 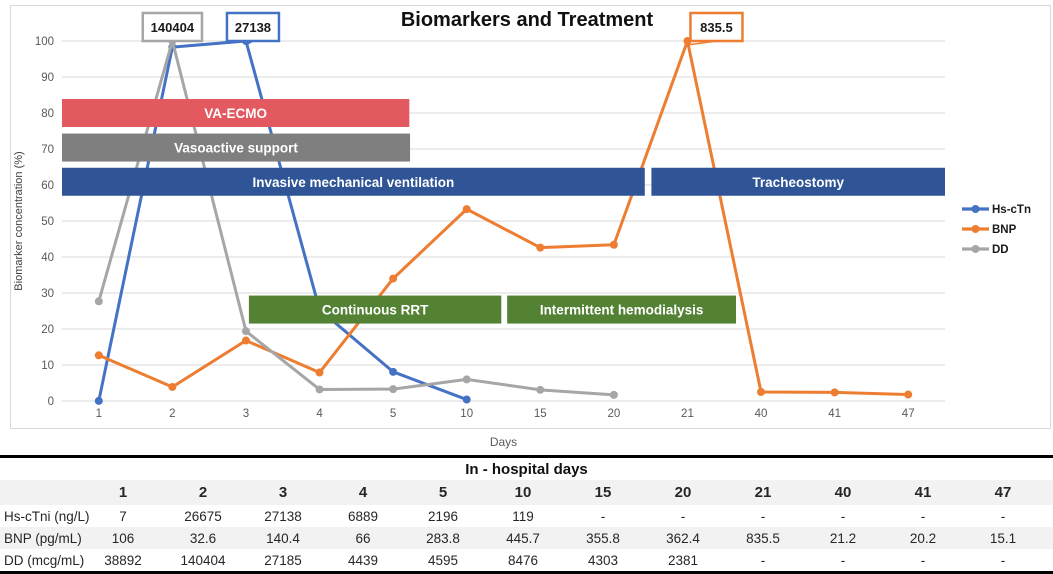 I want to click on tracheostomy-bar, so click(x=798, y=181).